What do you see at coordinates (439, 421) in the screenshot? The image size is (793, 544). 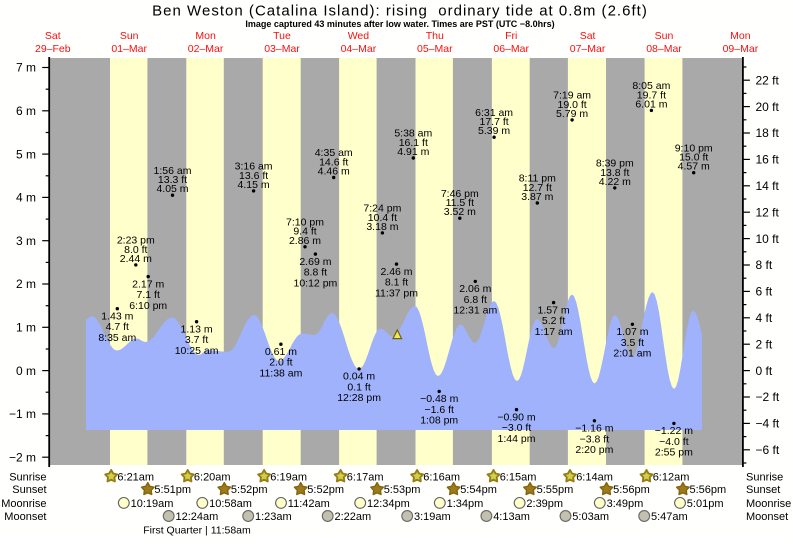 I see `svg-text: 1:08 pm` at bounding box center [439, 421].